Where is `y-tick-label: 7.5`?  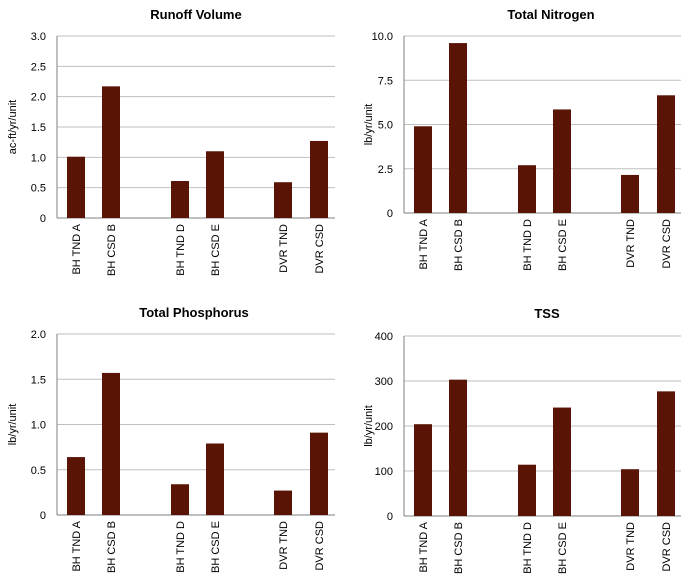
y-tick-label: 7.5 is located at coordinates (385, 81).